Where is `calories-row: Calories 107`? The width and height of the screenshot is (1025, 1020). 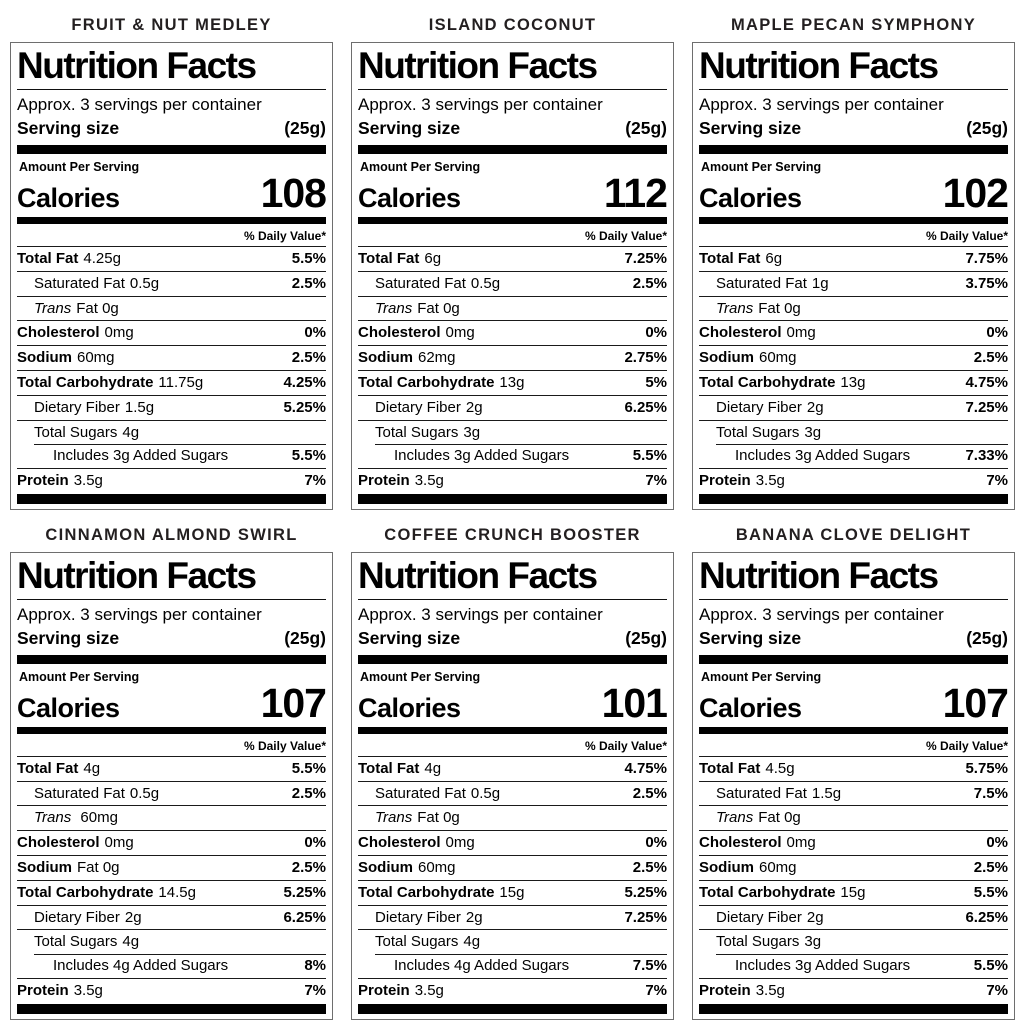
calories-row: Calories 107 is located at coordinates (172, 704).